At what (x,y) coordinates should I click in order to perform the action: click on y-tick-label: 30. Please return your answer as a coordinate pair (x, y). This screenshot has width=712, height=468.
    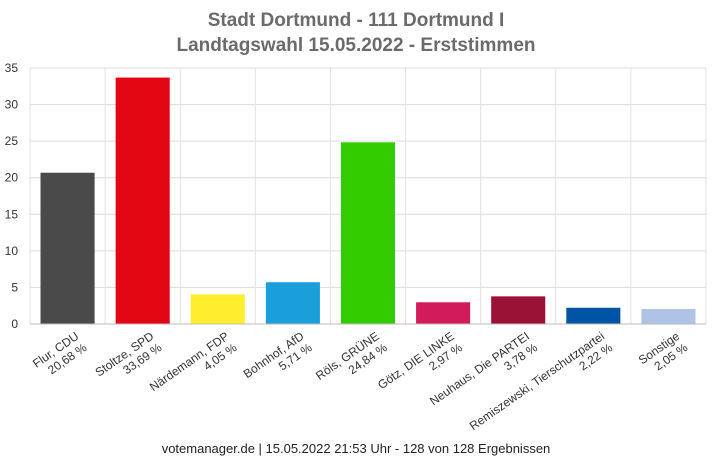
    Looking at the image, I should click on (12, 105).